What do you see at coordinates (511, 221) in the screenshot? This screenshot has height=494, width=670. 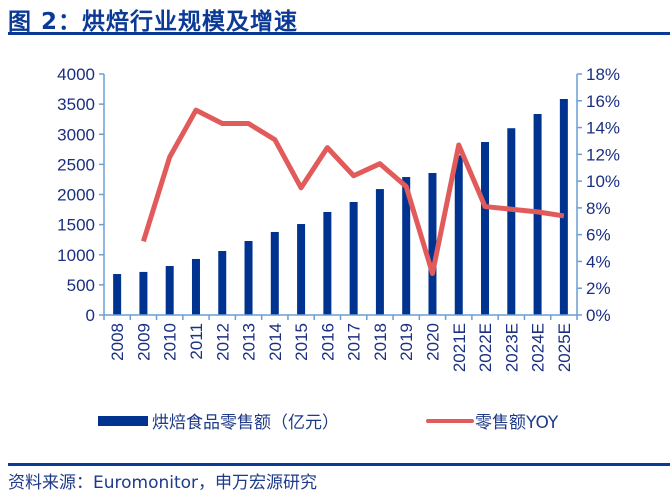 I see `bar-2023E` at bounding box center [511, 221].